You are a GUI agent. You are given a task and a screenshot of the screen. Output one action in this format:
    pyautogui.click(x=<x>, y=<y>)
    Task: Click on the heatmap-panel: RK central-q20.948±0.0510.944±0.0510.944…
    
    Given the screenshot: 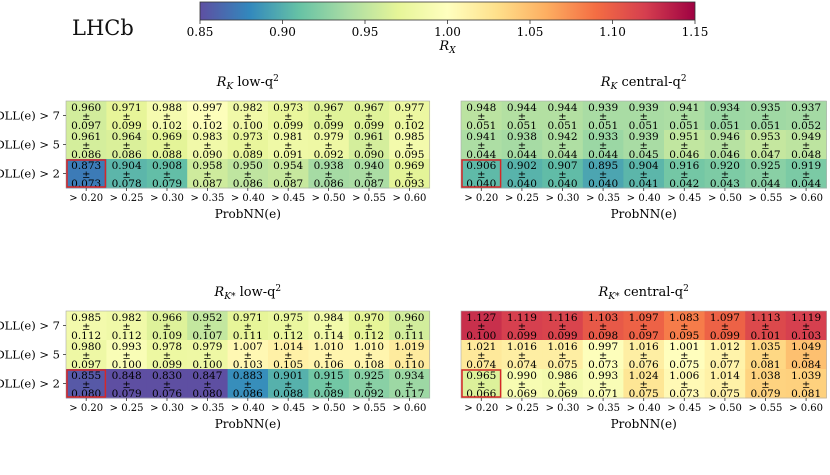 What is the action you would take?
    pyautogui.click(x=643, y=147)
    